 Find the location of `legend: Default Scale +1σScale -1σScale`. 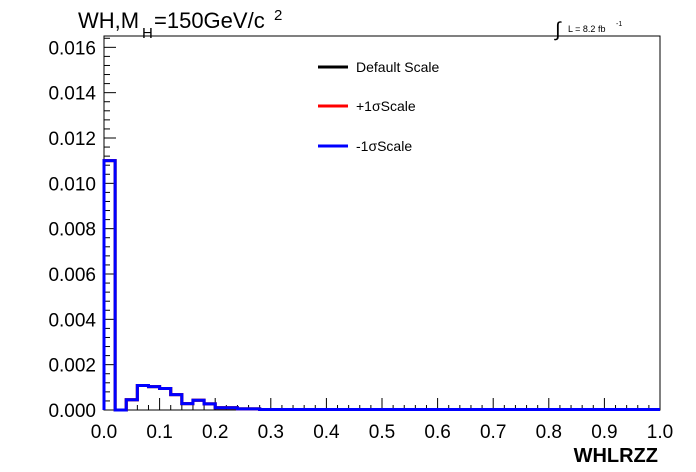

legend: Default Scale +1σScale -1σScale is located at coordinates (378, 106).